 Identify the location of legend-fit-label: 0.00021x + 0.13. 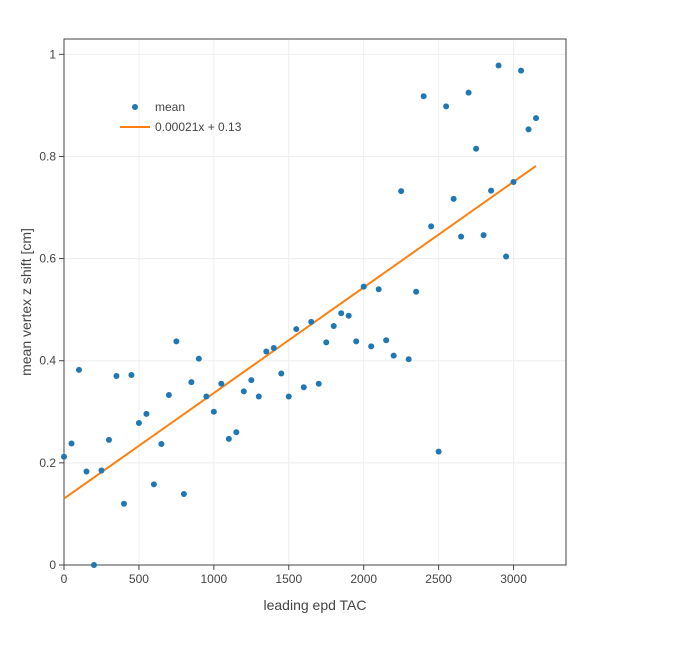
(198, 127).